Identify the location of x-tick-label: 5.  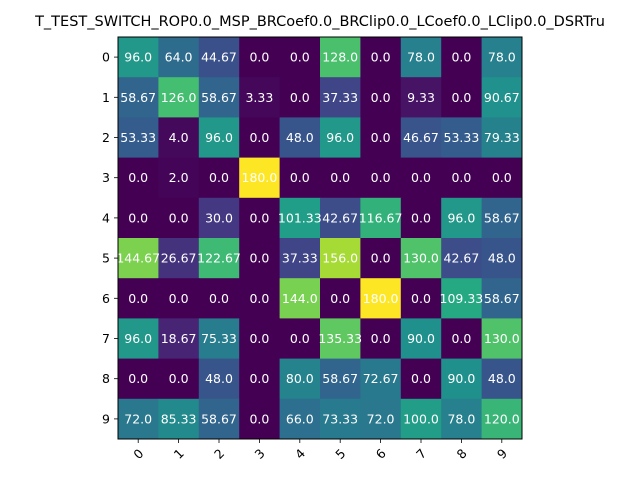
(340, 454).